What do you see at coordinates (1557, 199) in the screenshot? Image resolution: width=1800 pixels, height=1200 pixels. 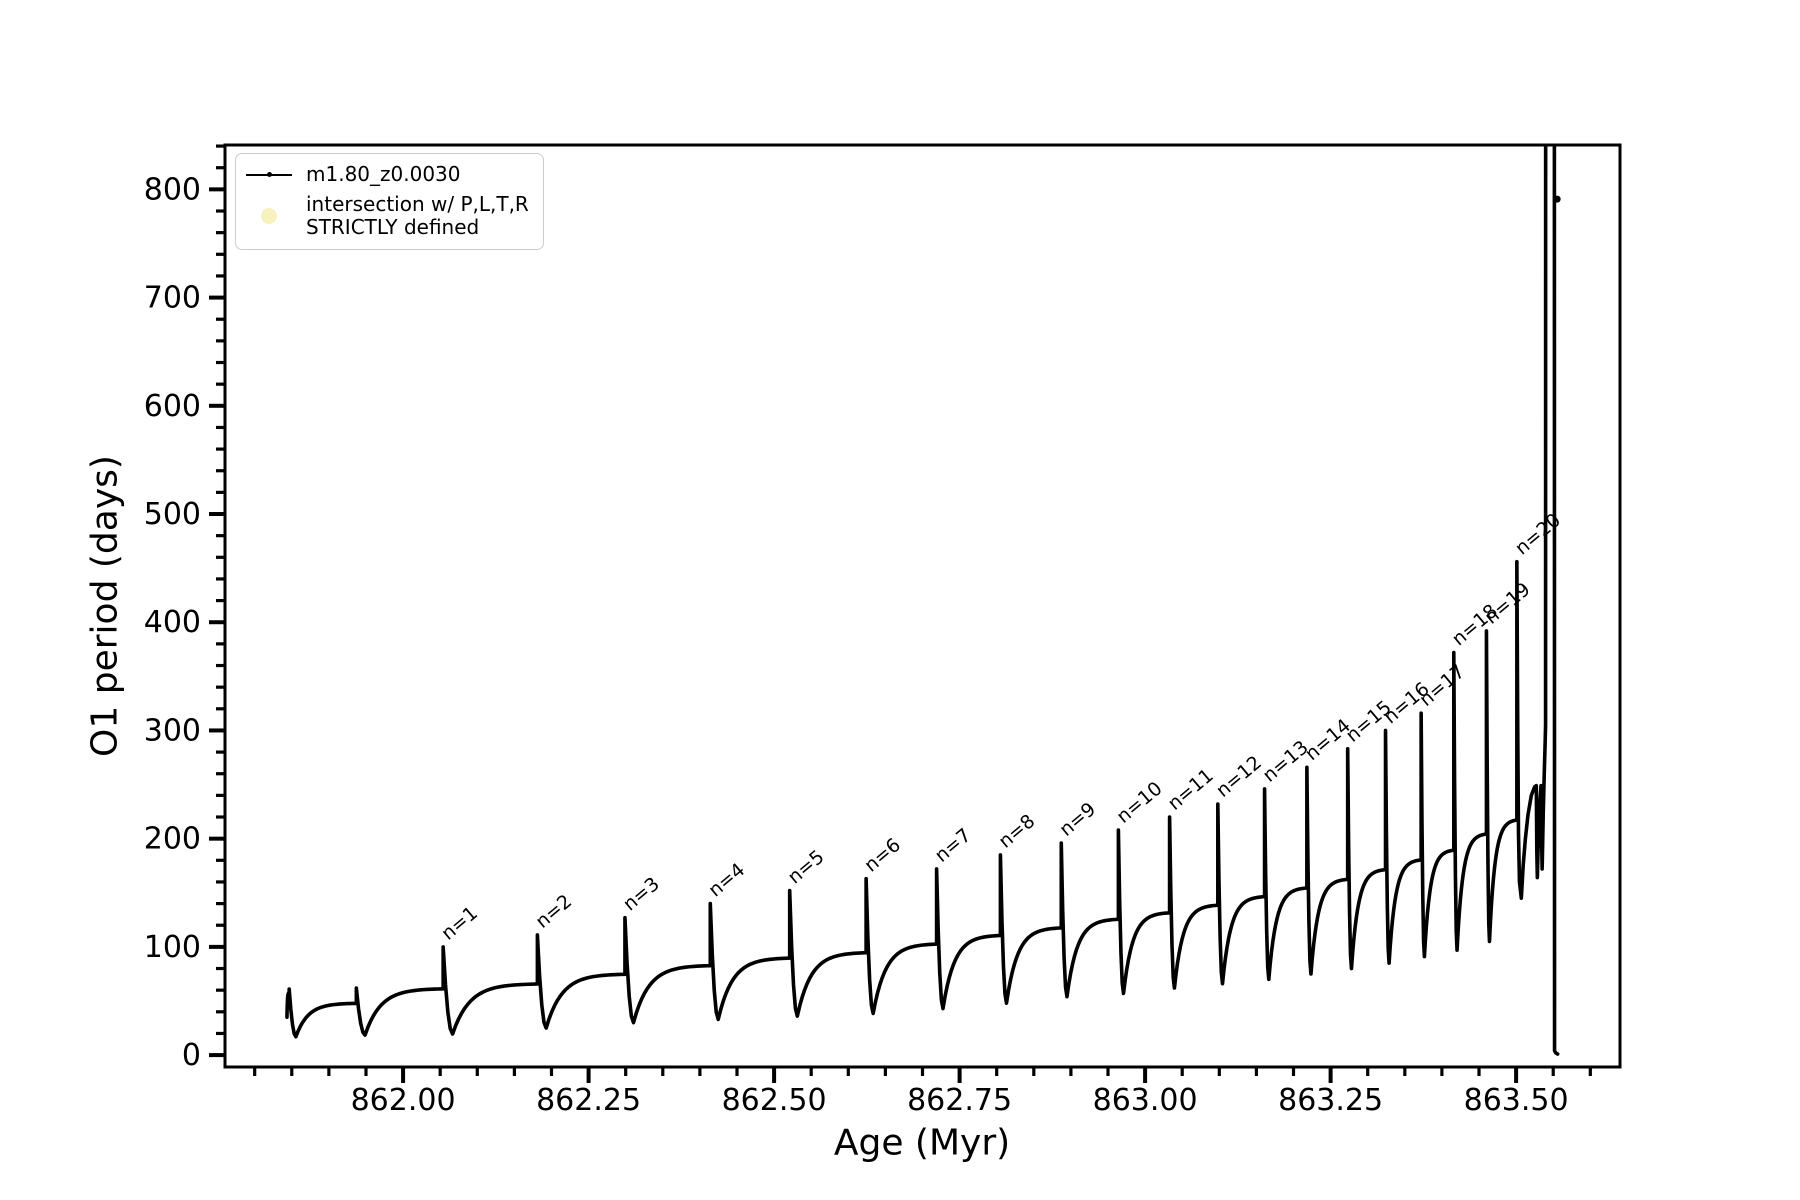 I see `data-point` at bounding box center [1557, 199].